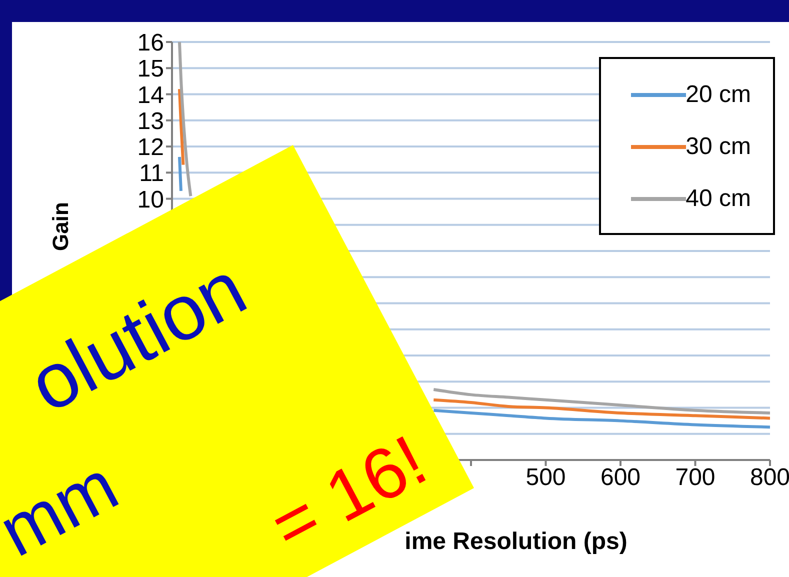 This screenshot has width=789, height=577. I want to click on x-axis-title: ime Resolution (ps), so click(516, 542).